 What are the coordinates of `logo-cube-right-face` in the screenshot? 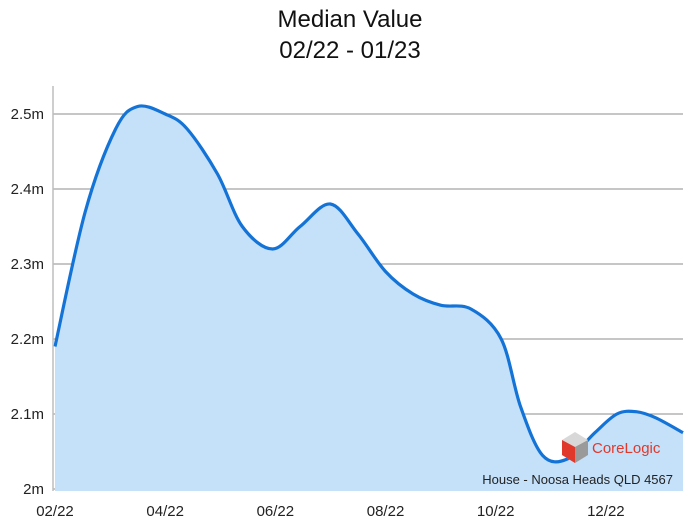 It's located at (581, 451).